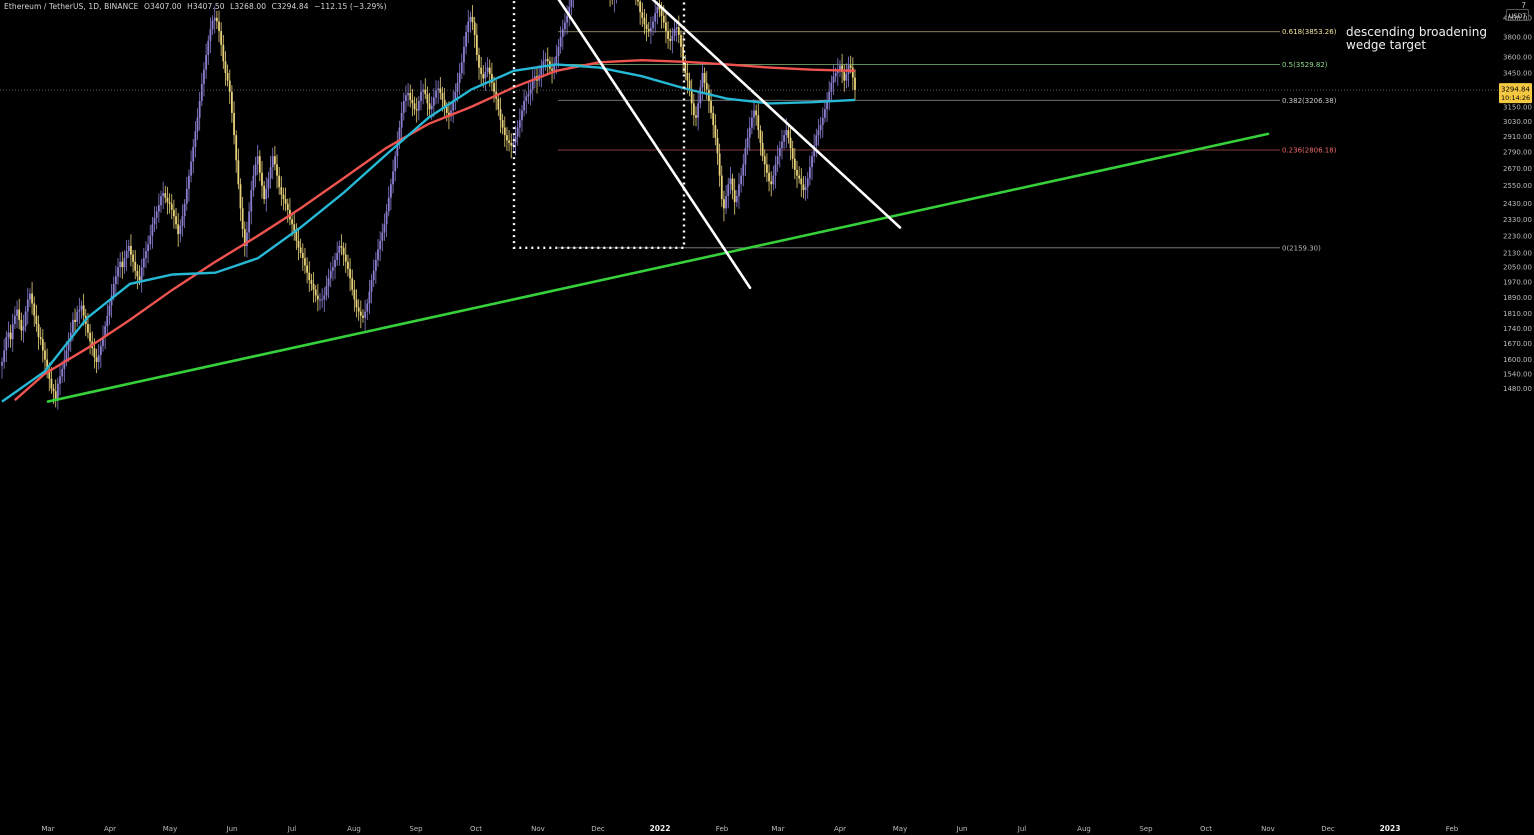 Image resolution: width=1534 pixels, height=835 pixels. Describe the element at coordinates (1517, 344) in the screenshot. I see `price-tick-label: 1670.00` at that location.